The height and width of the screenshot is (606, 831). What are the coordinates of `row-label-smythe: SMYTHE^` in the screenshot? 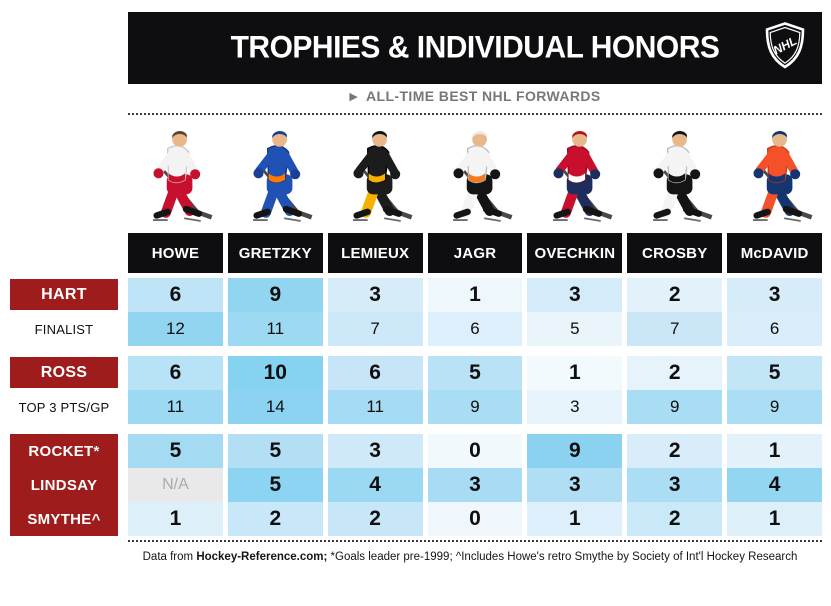 It's located at (64, 519).